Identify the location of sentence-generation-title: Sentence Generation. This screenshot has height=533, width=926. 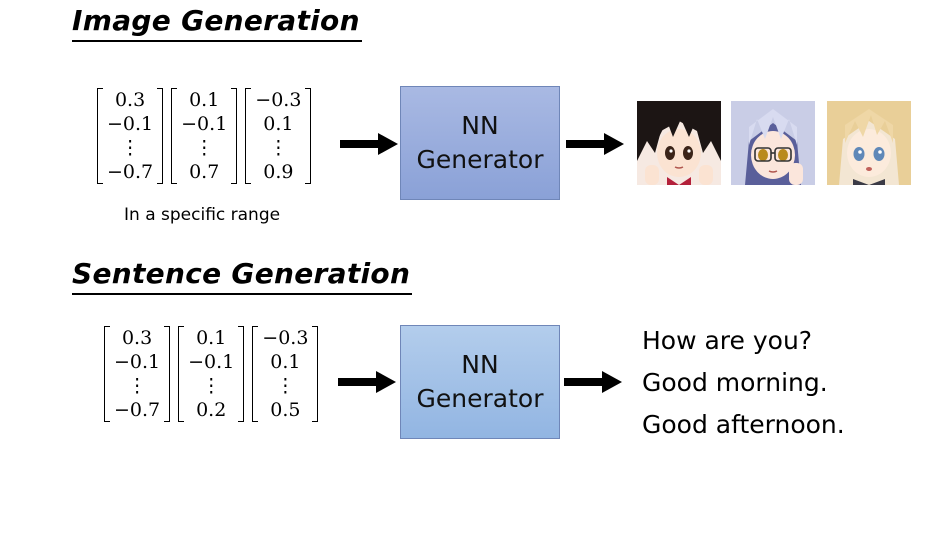
(242, 276).